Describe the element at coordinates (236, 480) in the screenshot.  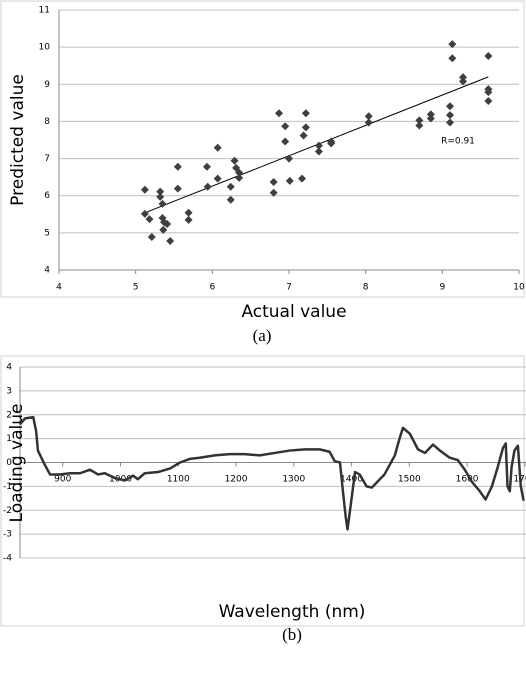
I see `x-tick-label: 1200` at that location.